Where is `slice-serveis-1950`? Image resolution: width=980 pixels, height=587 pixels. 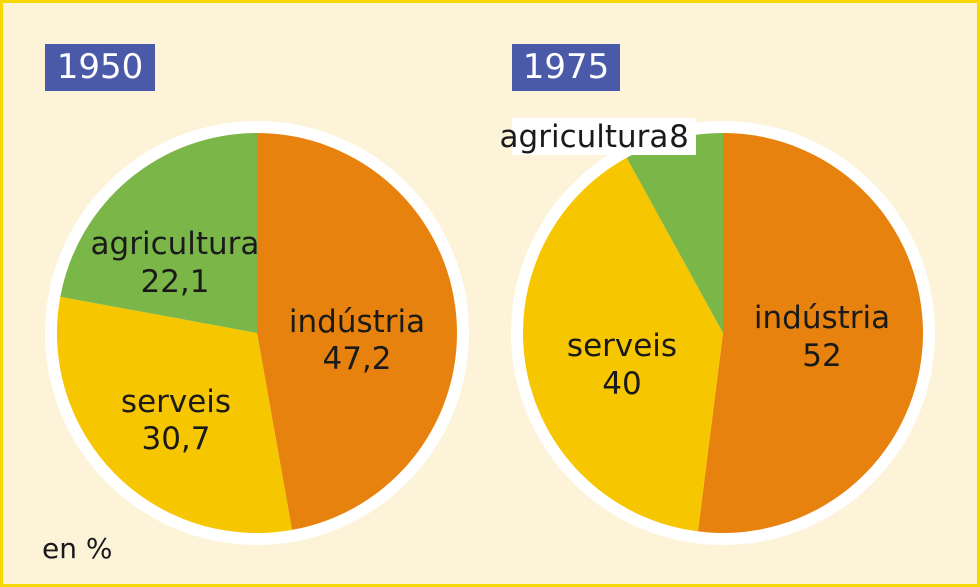
slice-serveis-1950 is located at coordinates (175, 414).